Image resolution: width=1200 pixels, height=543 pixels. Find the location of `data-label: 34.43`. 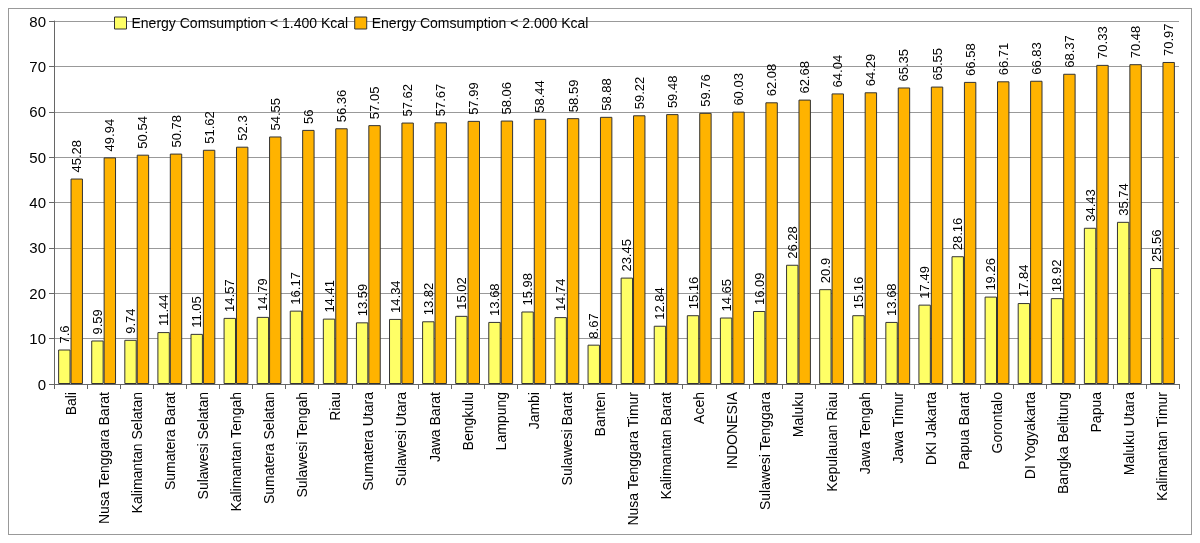

data-label: 34.43 is located at coordinates (1090, 205).